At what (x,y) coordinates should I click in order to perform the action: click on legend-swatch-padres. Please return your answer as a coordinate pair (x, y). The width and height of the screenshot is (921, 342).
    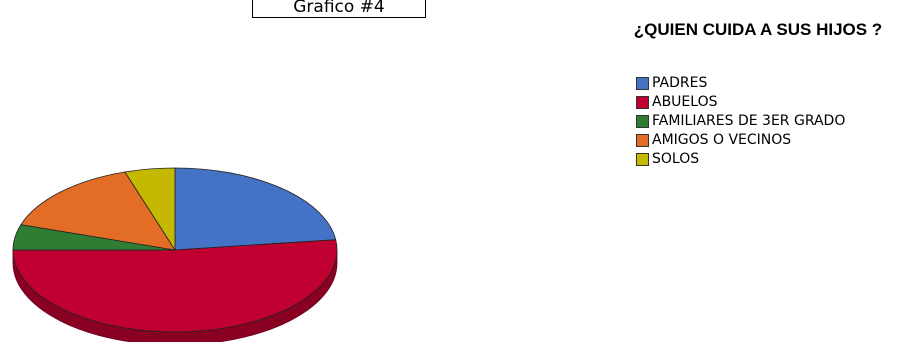
    Looking at the image, I should click on (642, 83).